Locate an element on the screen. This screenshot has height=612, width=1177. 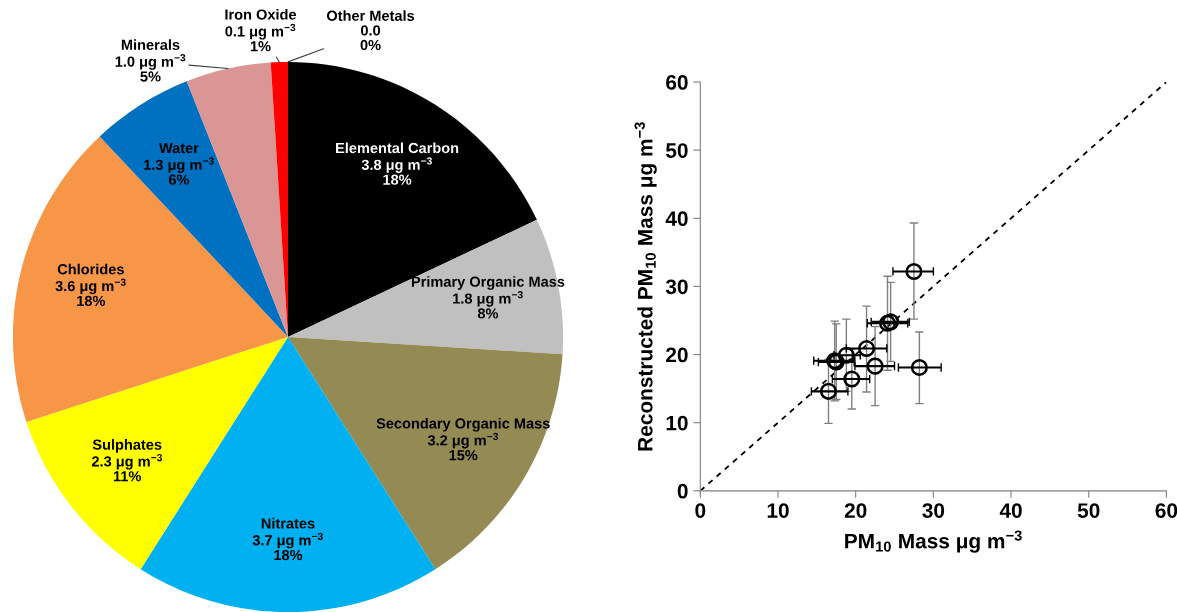
slice-label: Sulphates is located at coordinates (127, 446).